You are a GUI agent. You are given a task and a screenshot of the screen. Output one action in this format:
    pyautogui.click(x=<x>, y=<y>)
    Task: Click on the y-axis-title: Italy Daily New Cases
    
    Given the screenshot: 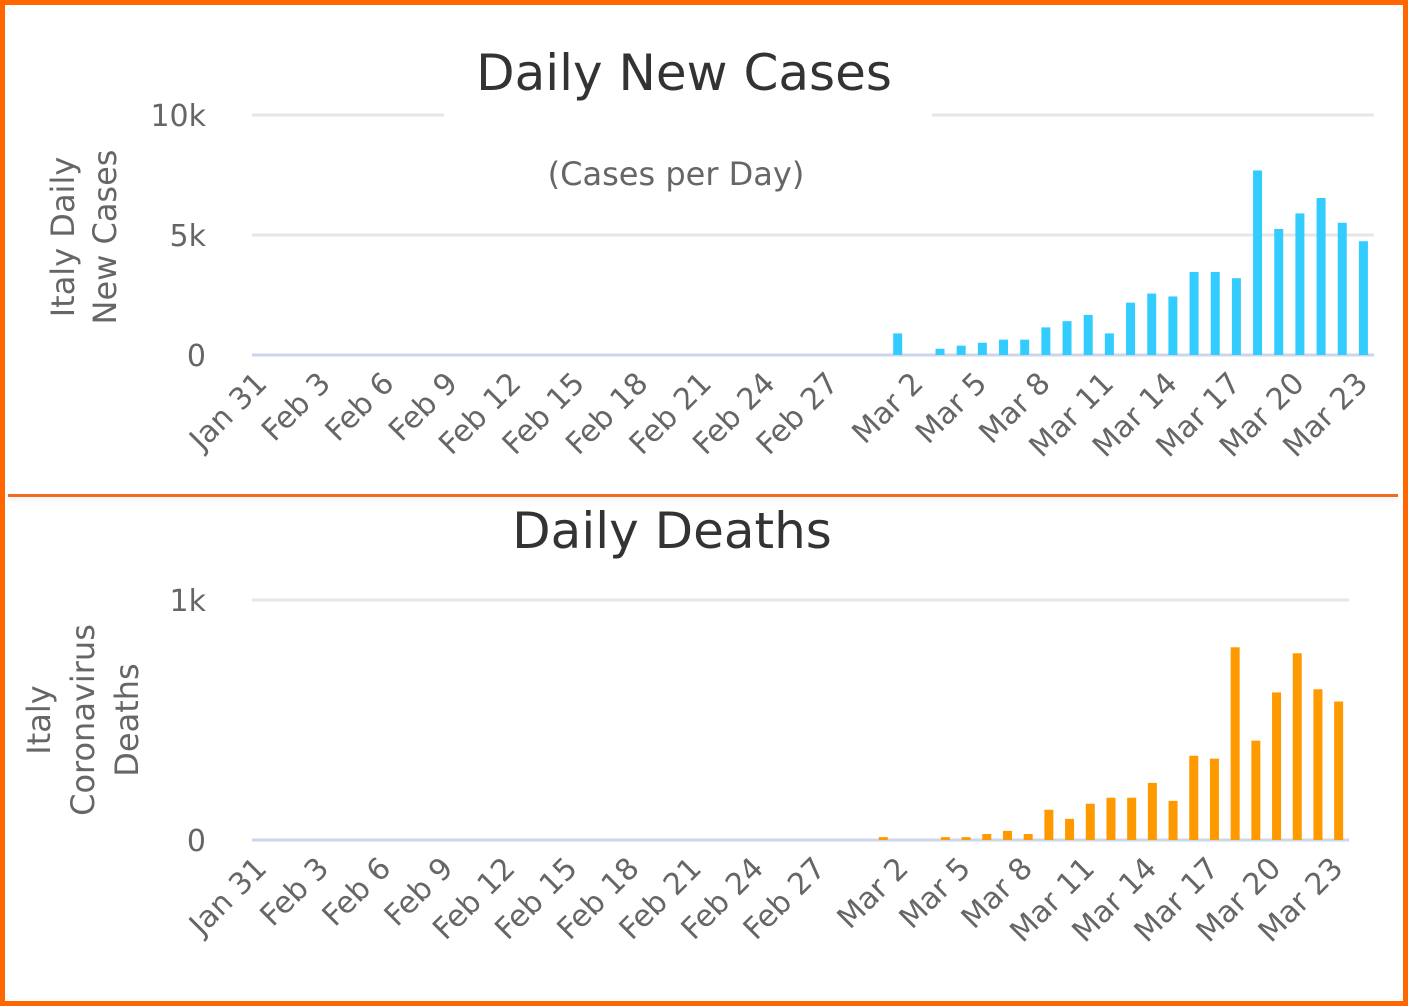 What is the action you would take?
    pyautogui.click(x=84, y=237)
    